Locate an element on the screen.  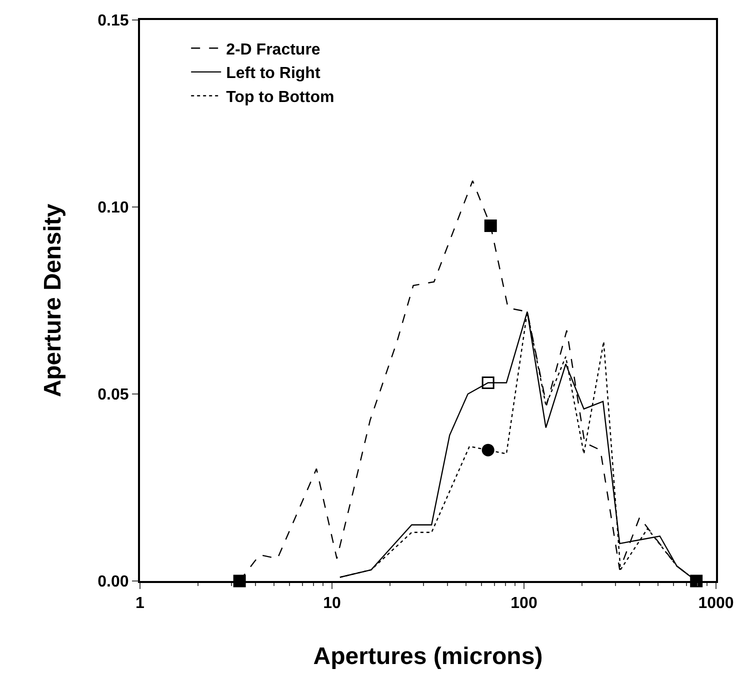
legend-label: Top to Bottom is located at coordinates (280, 97).